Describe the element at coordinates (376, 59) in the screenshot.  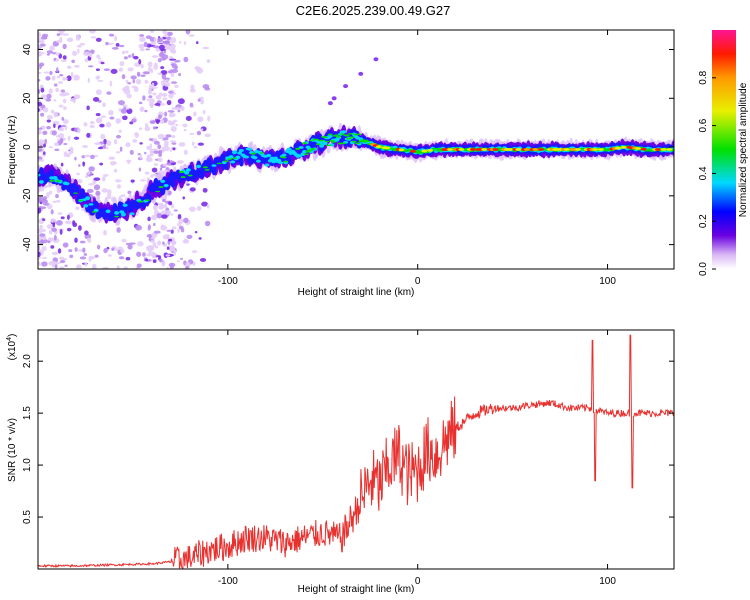
I see `spectrogram-harmonic-cell` at that location.